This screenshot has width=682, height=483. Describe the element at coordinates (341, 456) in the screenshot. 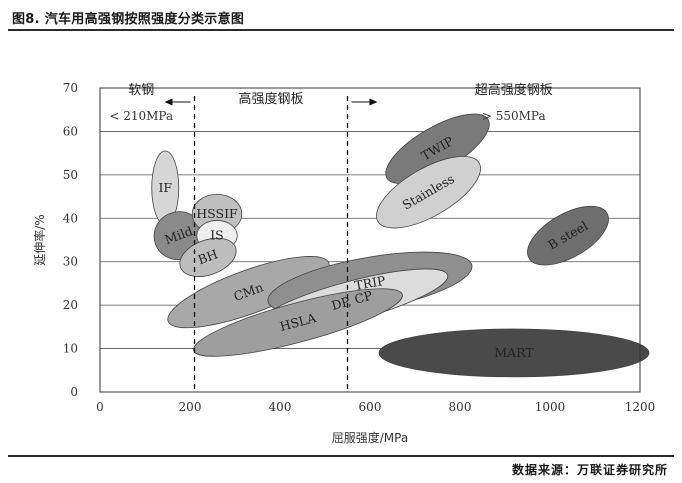

I see `bottom-rule` at that location.